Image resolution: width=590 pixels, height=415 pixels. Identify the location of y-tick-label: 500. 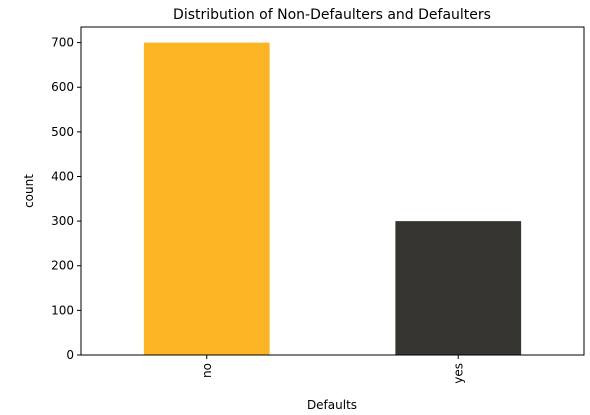
(62, 132).